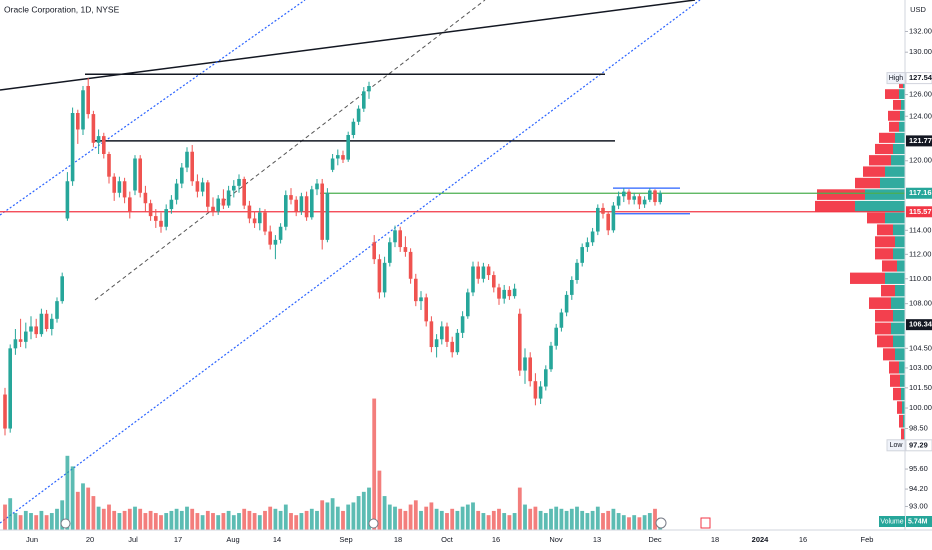 Image resolution: width=932 pixels, height=550 pixels. Describe the element at coordinates (661, 523) in the screenshot. I see `dividend-icon` at that location.